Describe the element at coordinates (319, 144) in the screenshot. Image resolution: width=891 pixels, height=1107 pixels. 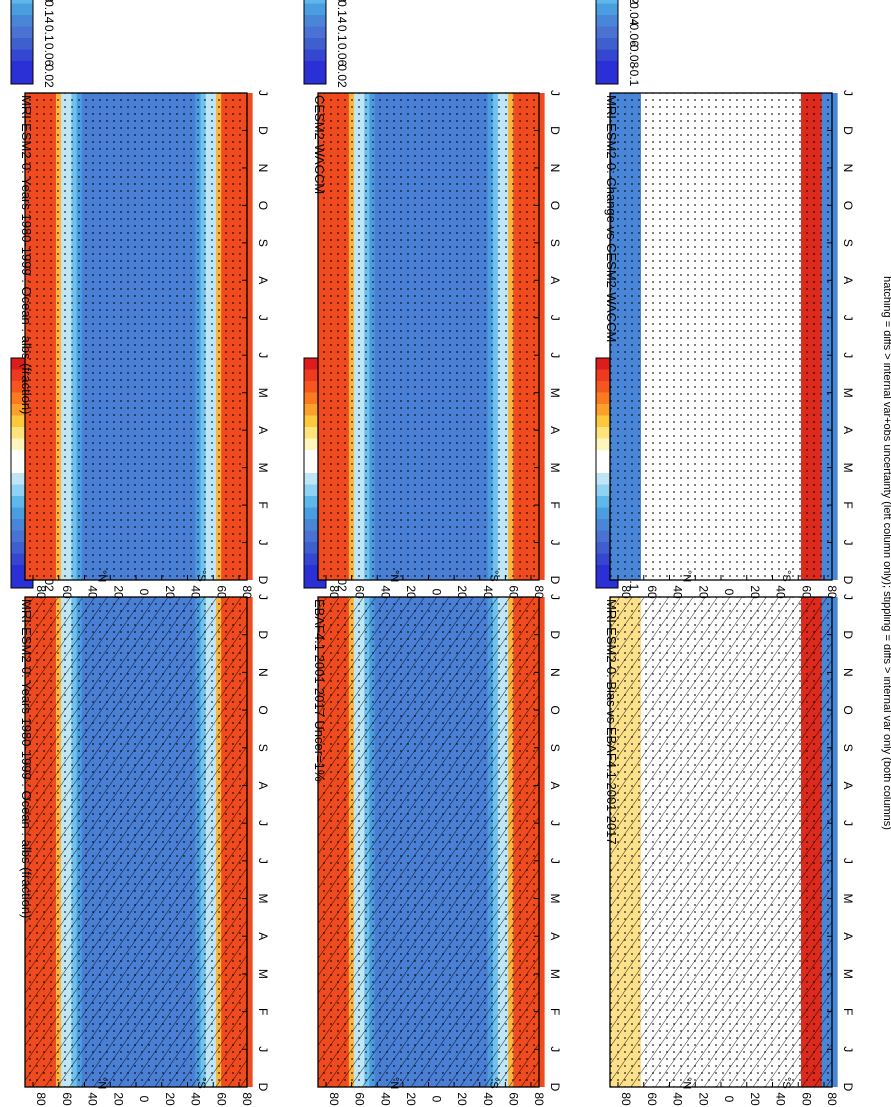
I see `panel-title: CESM2-WACCM` at that location.